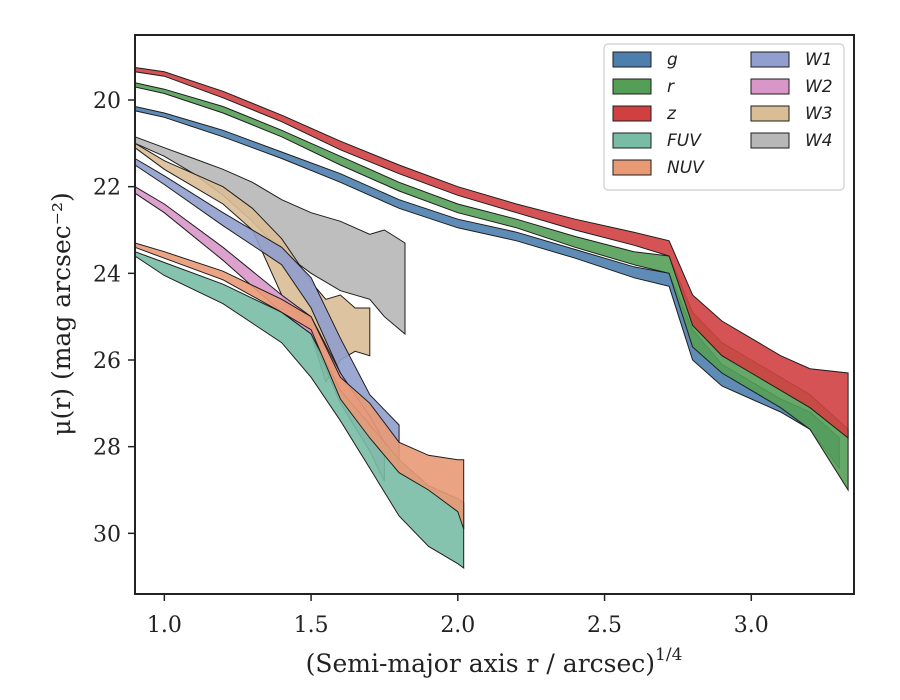 This screenshot has height=700, width=900. What do you see at coordinates (671, 114) in the screenshot?
I see `legend-label-z: z` at bounding box center [671, 114].